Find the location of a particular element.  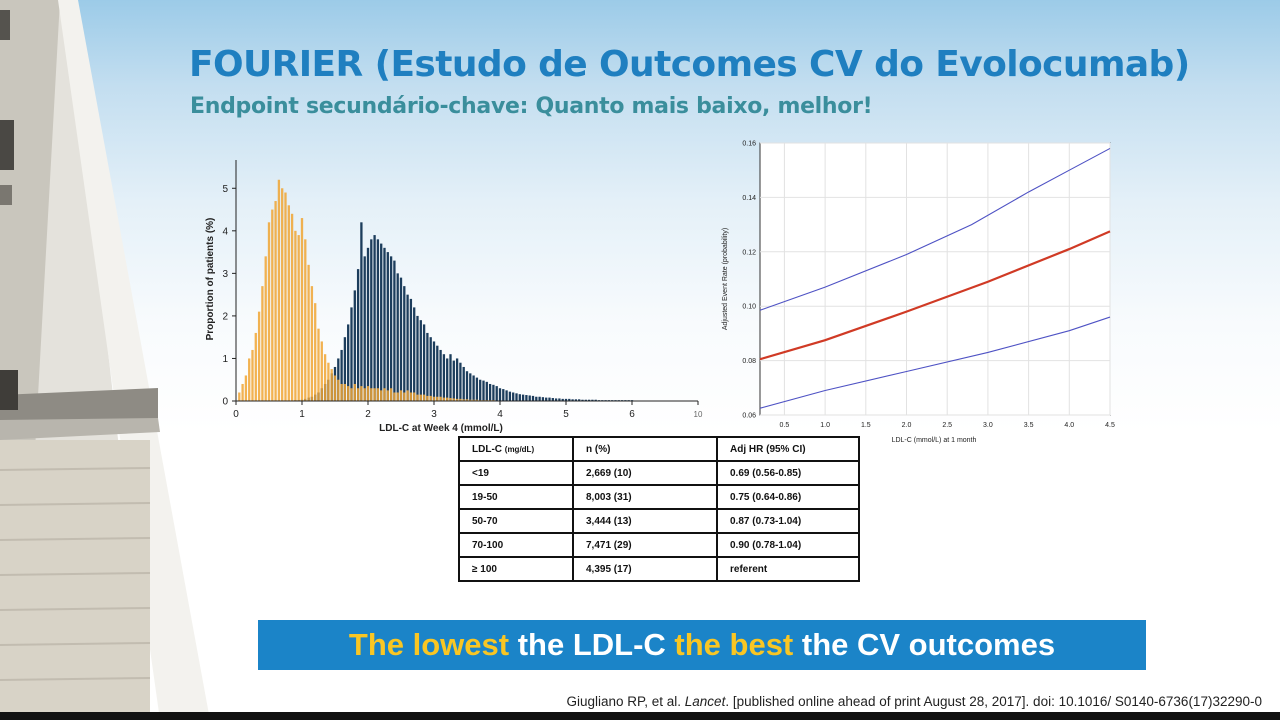

line-y-ticks: 0.06 0.08 0.10 0.12 0.14 0.16 is located at coordinates (749, 280).